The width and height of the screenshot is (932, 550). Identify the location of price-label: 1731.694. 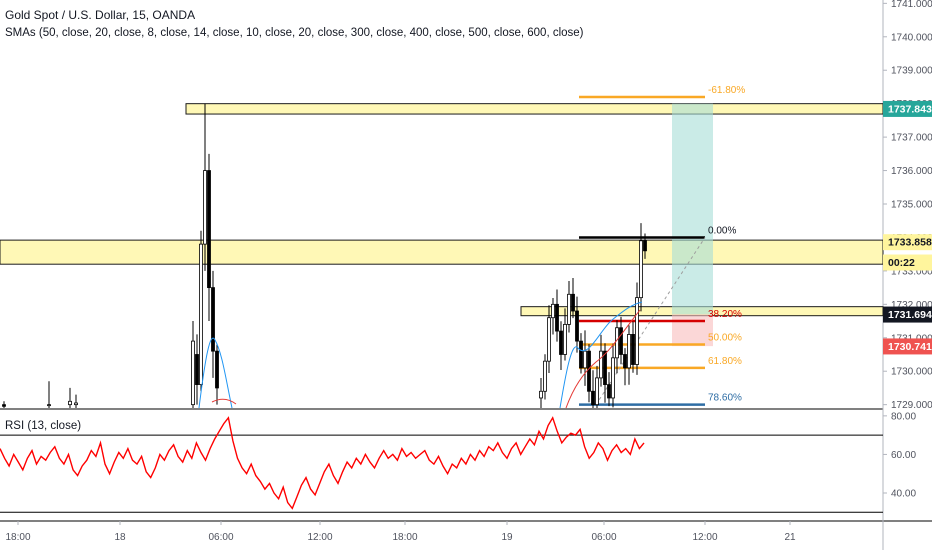
(910, 315).